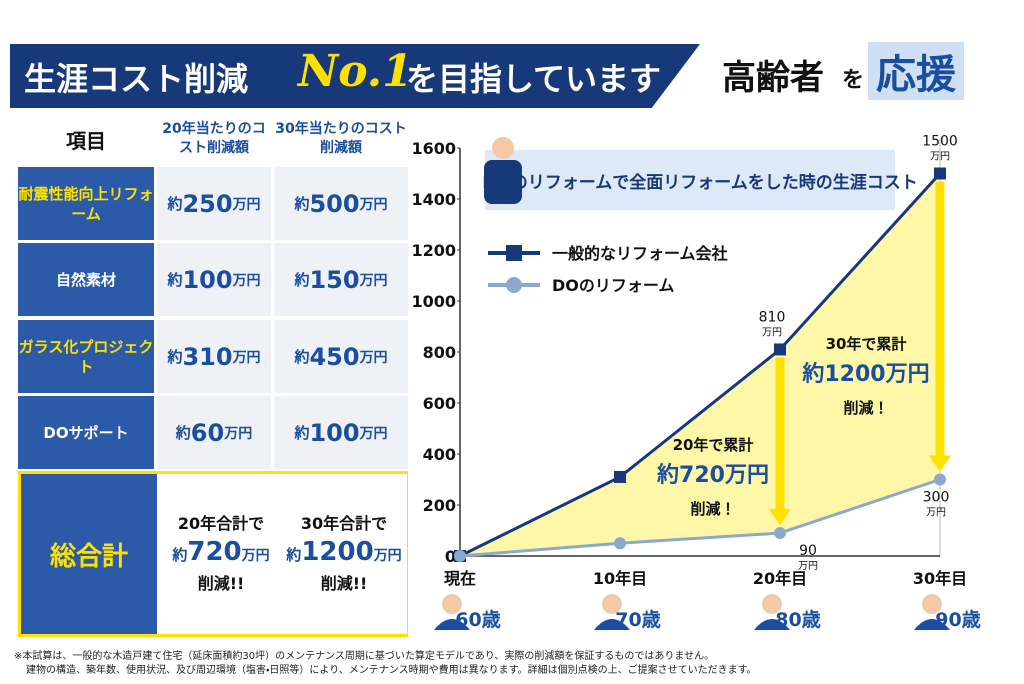  I want to click on header-row: 項目 20年当たりのコスト削減額 30年当たりのコスト削減額, so click(213, 139).